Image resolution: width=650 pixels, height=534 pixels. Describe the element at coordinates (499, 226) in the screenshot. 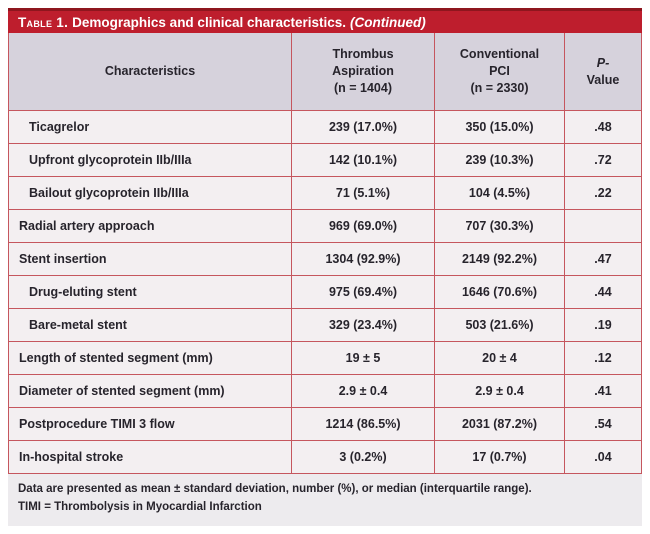

I see `conventional-pci-cell: 707 (30.3%)` at that location.